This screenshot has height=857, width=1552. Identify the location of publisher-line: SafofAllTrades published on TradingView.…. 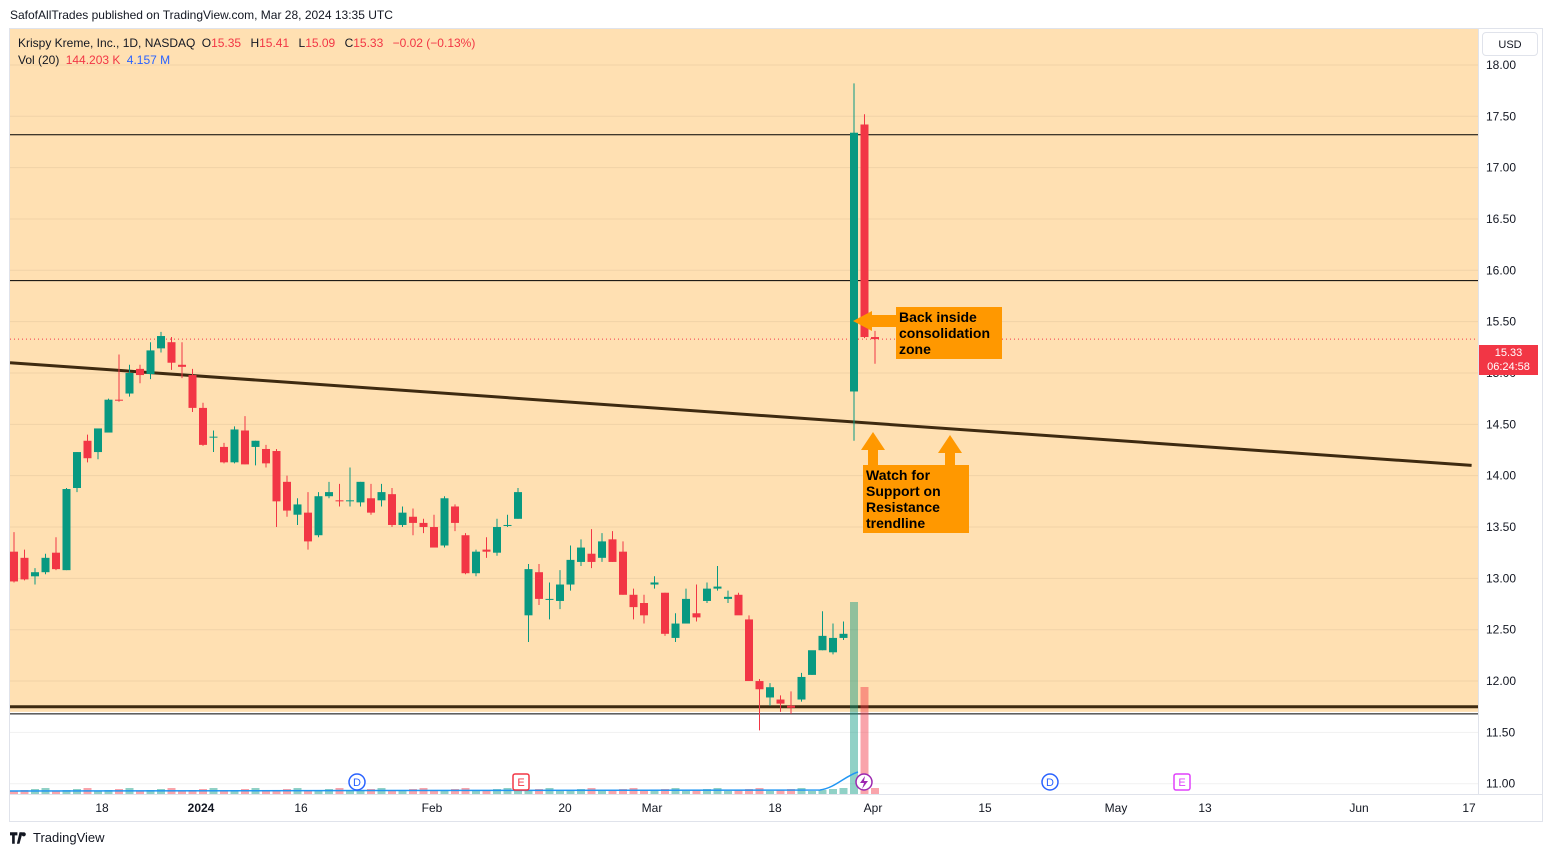
(201, 15).